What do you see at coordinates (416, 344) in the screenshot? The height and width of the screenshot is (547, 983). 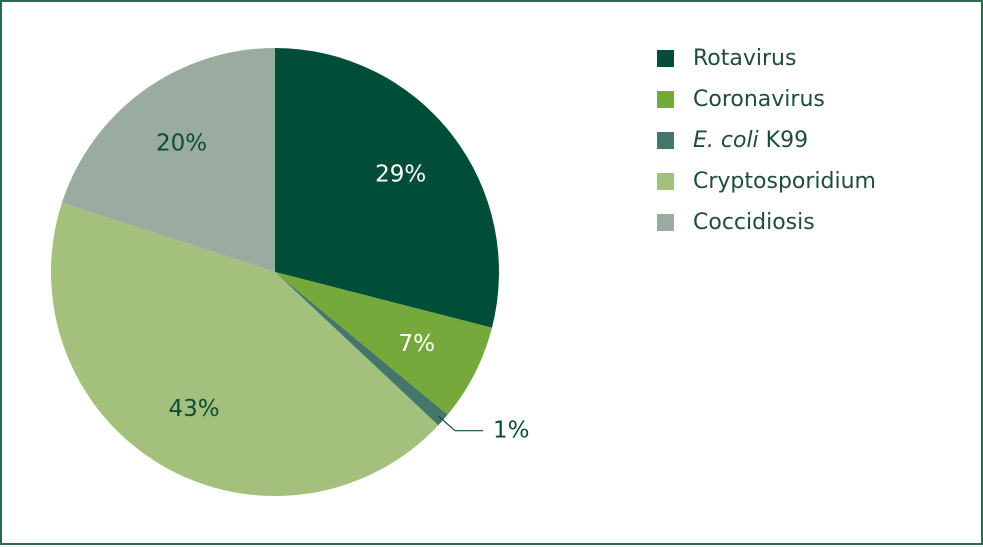 I see `slice-label: 7%` at bounding box center [416, 344].